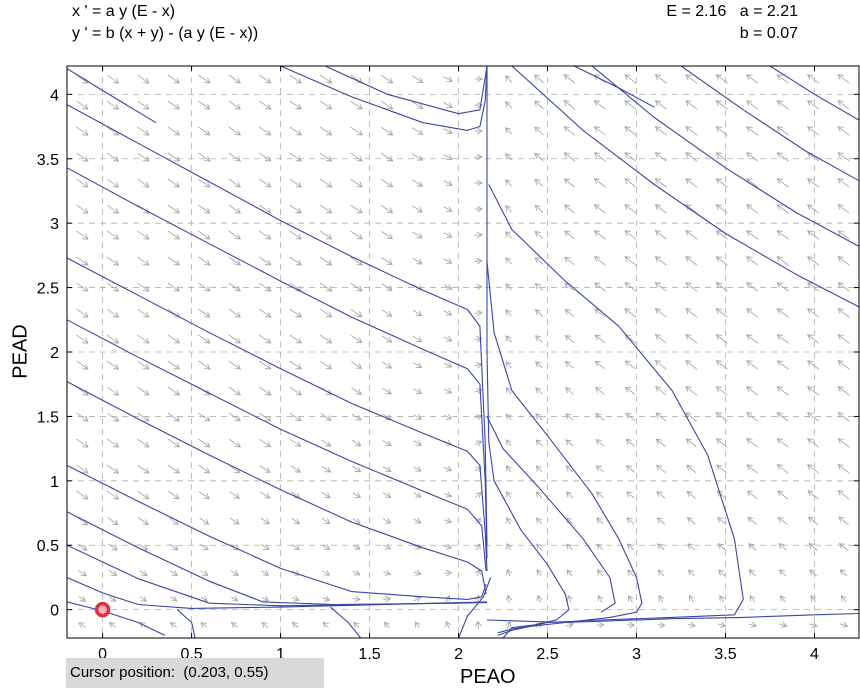 The width and height of the screenshot is (860, 692). Describe the element at coordinates (123, 672) in the screenshot. I see `cursor-position-label: Cursor position:` at that location.